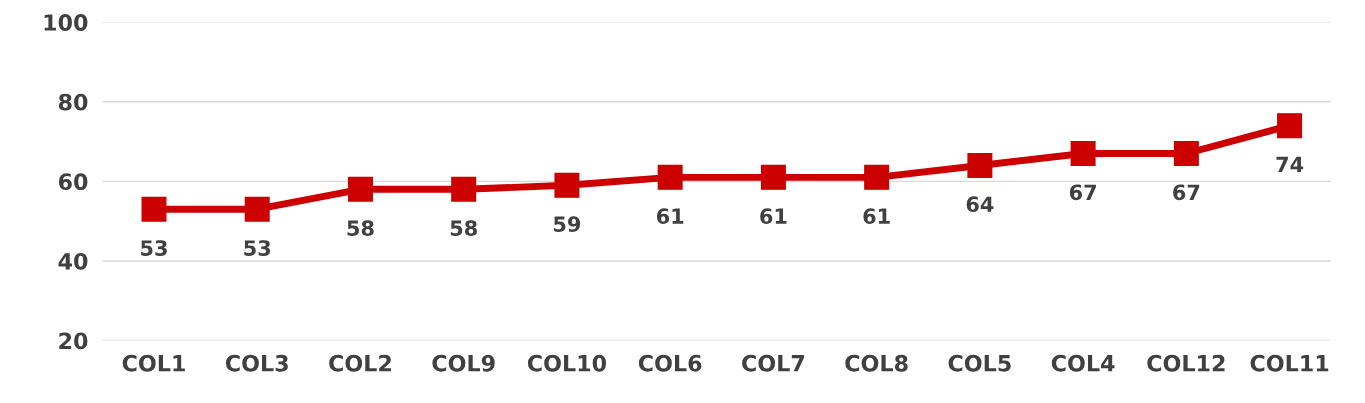 Image resolution: width=1365 pixels, height=403 pixels. I want to click on y-tick-label: 60, so click(73, 182).